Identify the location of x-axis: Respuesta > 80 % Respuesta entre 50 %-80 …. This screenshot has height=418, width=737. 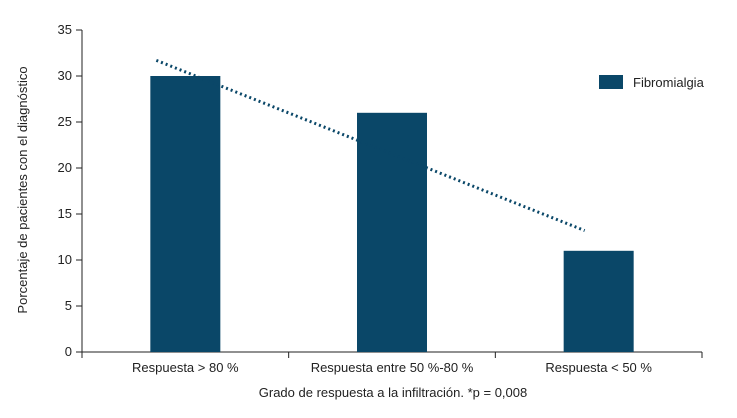
(392, 363).